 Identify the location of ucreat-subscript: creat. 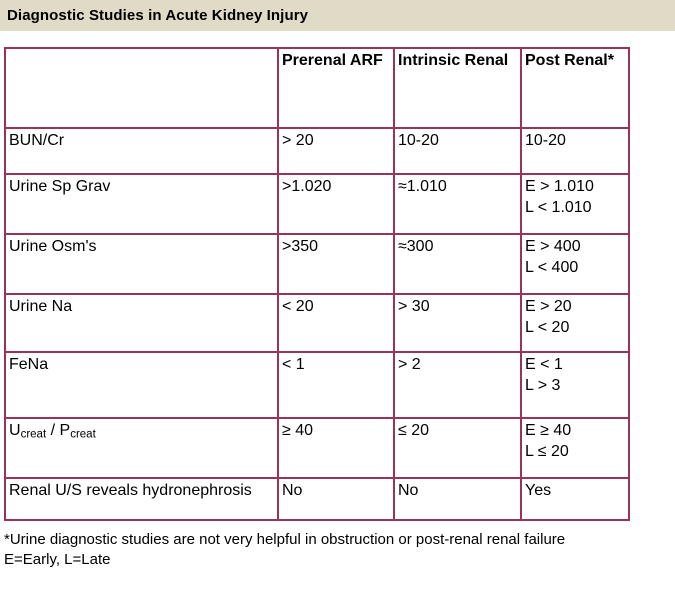
(33, 434).